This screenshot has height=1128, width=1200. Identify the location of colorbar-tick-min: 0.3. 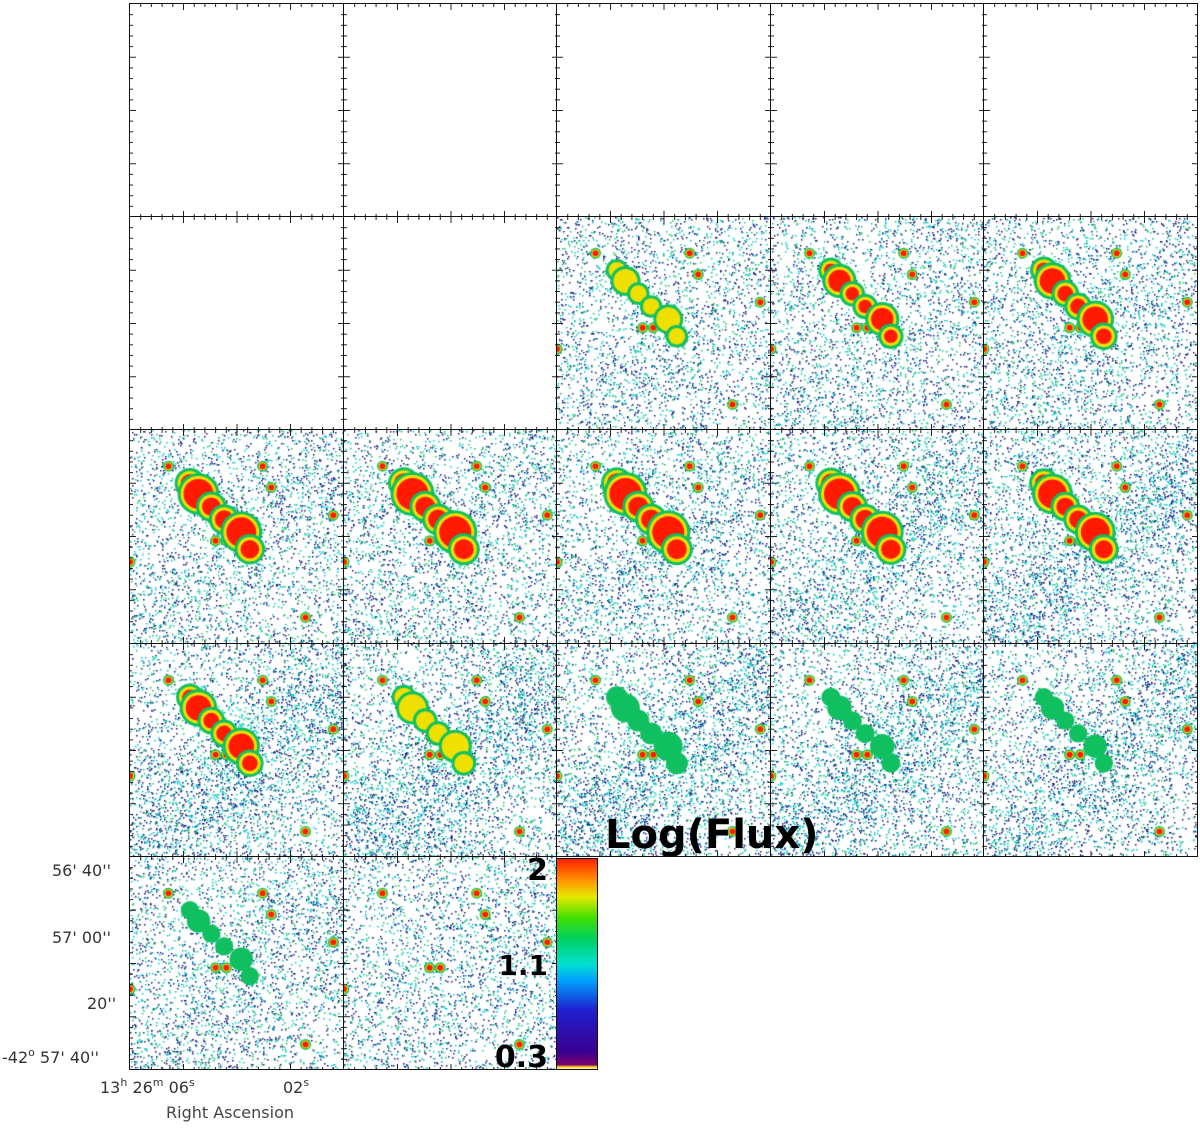
(521, 1057).